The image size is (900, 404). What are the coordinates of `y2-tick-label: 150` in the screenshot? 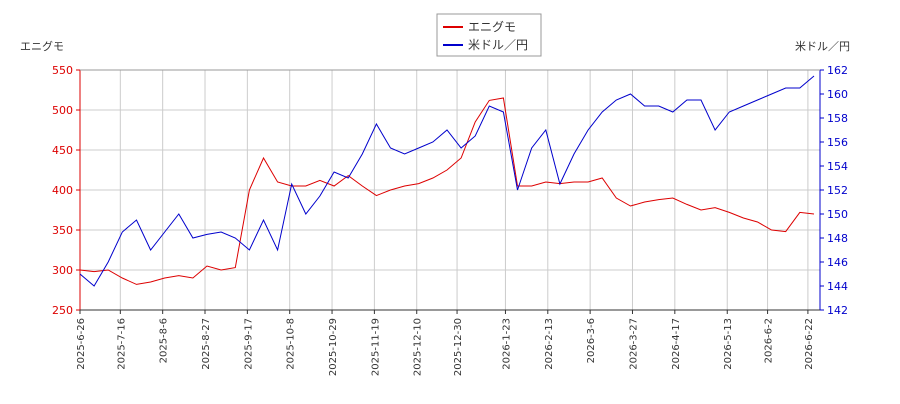 It's located at (837, 214).